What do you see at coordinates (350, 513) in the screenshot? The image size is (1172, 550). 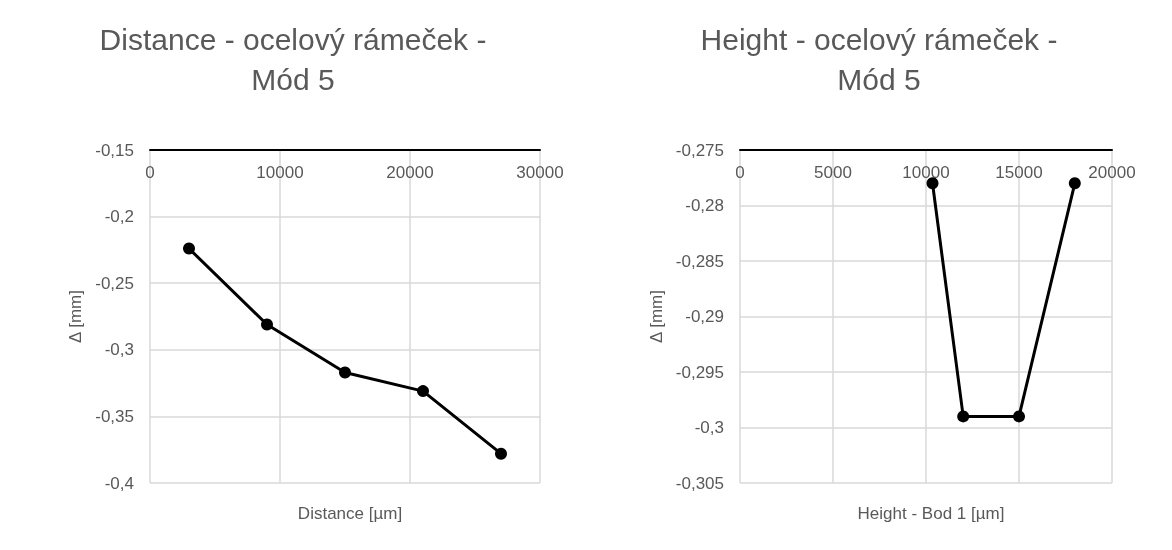 I see `x-axis-title: Distance [µm]` at bounding box center [350, 513].